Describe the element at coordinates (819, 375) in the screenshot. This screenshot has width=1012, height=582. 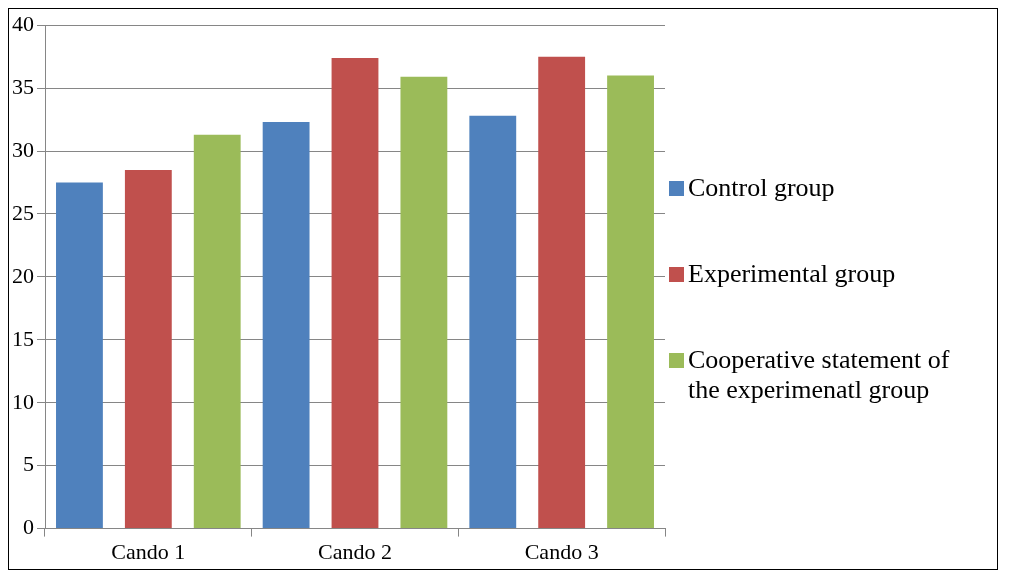
I see `legend-label: Cooperative statement of the experimenatl group` at that location.